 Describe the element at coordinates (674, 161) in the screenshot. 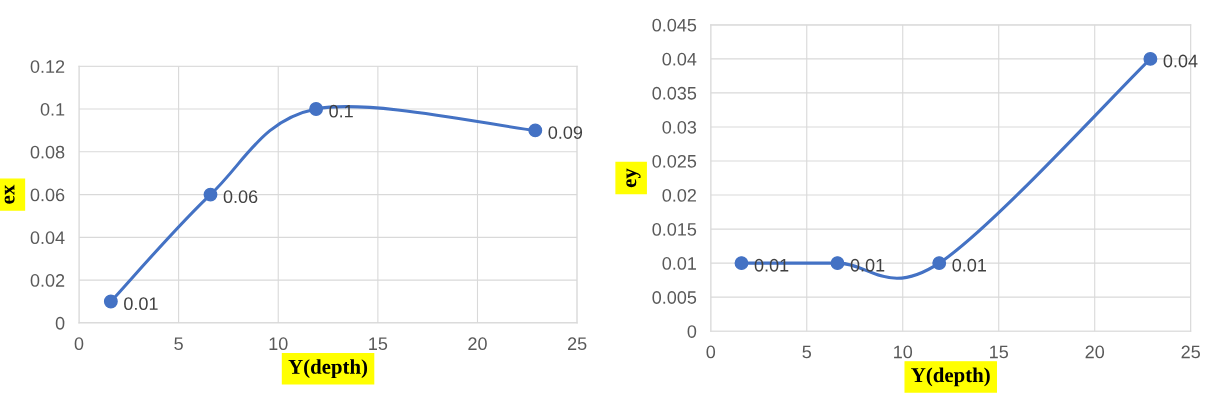

I see `y-tick-label: 0.025` at that location.